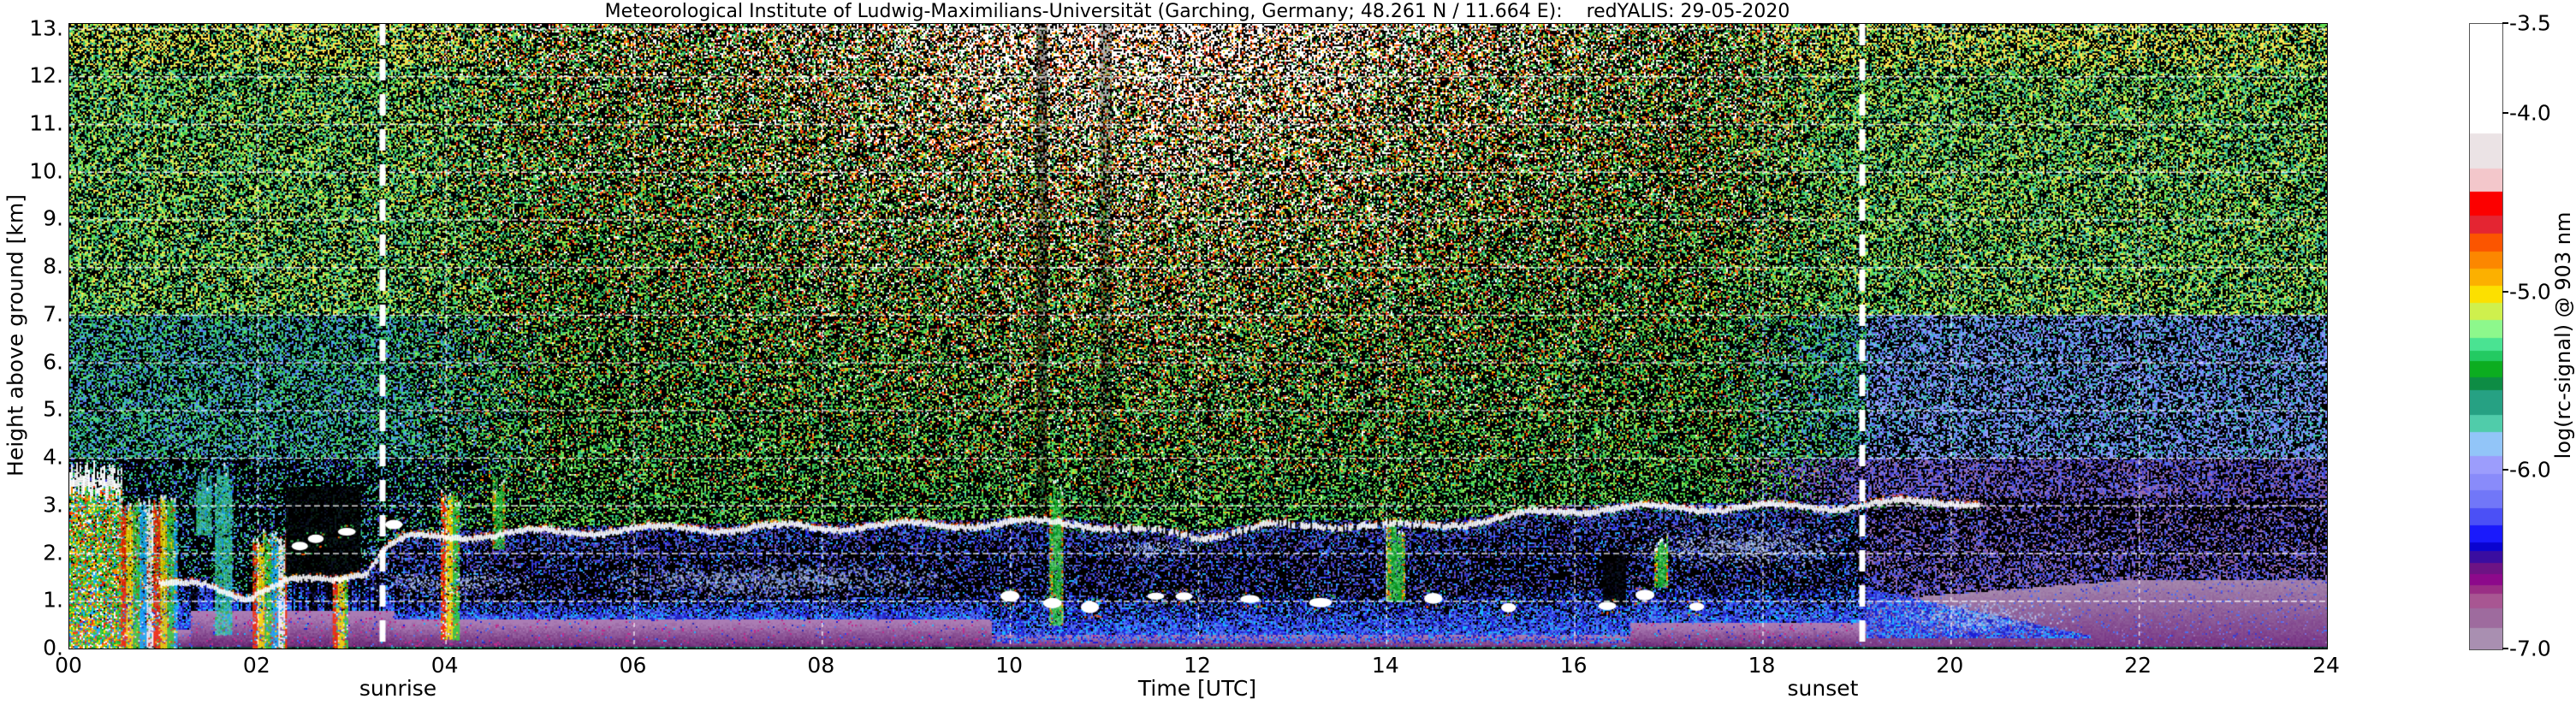 The image size is (2576, 705). Describe the element at coordinates (1385, 665) in the screenshot. I see `x-tick-label: 14` at that location.